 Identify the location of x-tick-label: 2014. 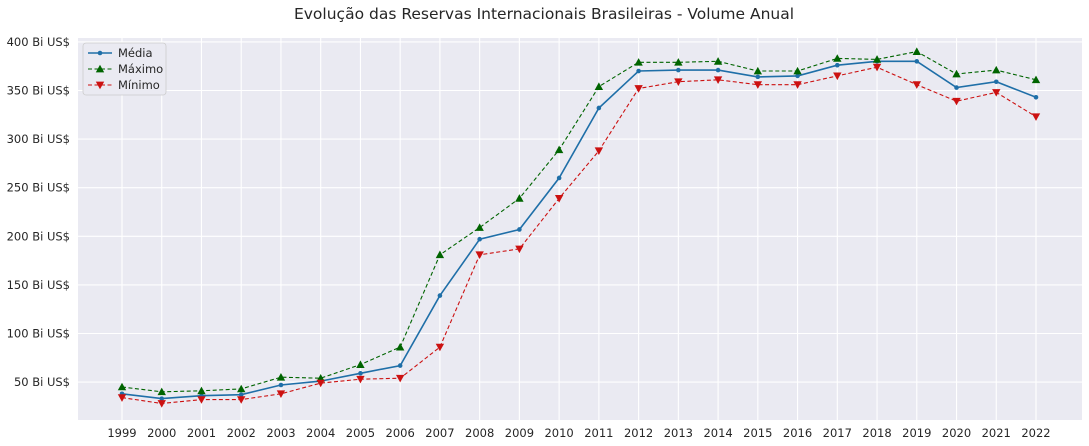
(717, 433).